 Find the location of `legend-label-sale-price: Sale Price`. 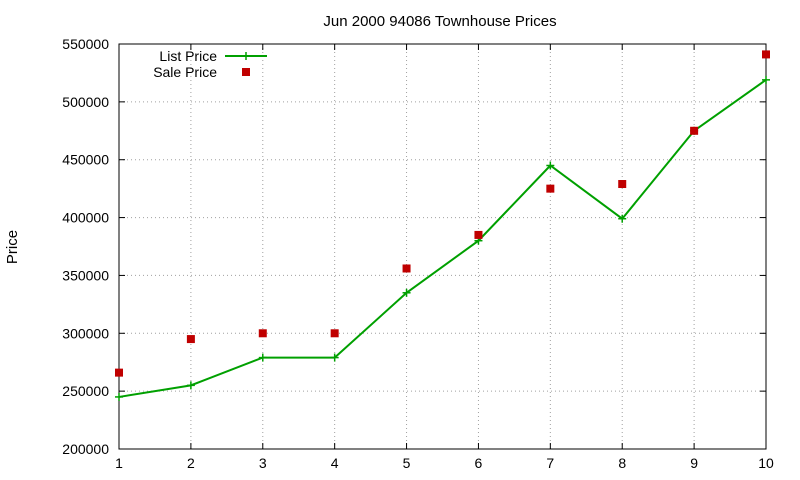

legend-label-sale-price: Sale Price is located at coordinates (185, 72).